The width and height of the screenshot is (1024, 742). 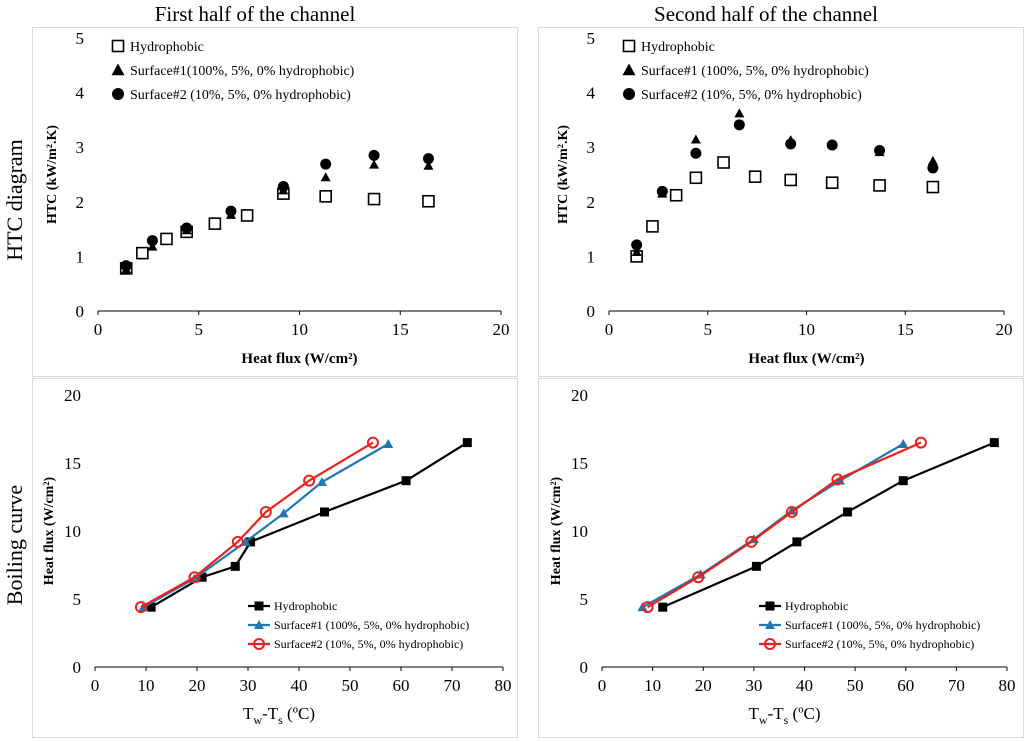 What do you see at coordinates (401, 685) in the screenshot?
I see `x-tick-label: 60` at bounding box center [401, 685].